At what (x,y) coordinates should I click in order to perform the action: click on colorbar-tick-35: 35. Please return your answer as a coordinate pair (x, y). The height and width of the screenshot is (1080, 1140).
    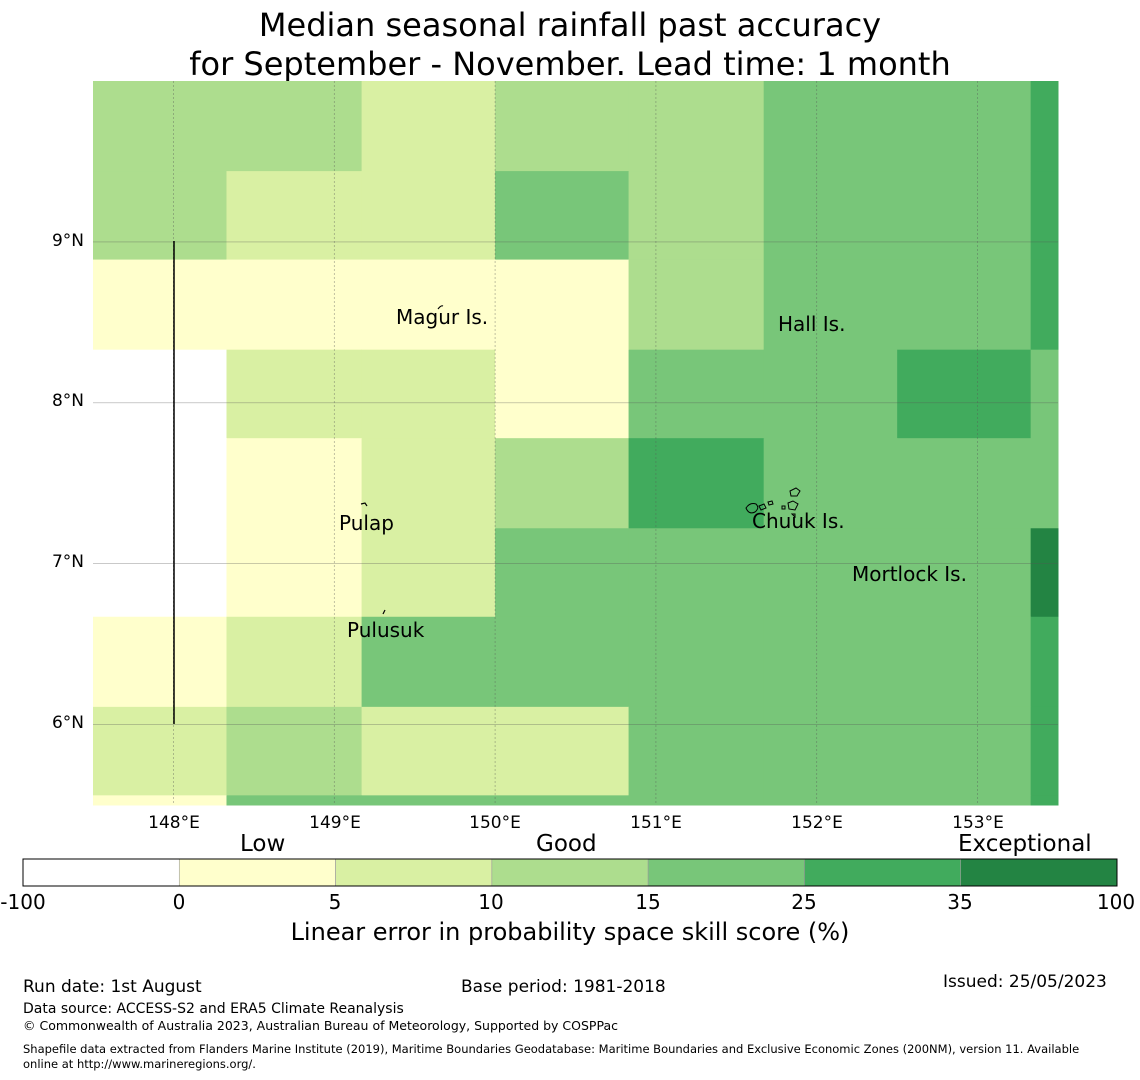
    Looking at the image, I should click on (960, 902).